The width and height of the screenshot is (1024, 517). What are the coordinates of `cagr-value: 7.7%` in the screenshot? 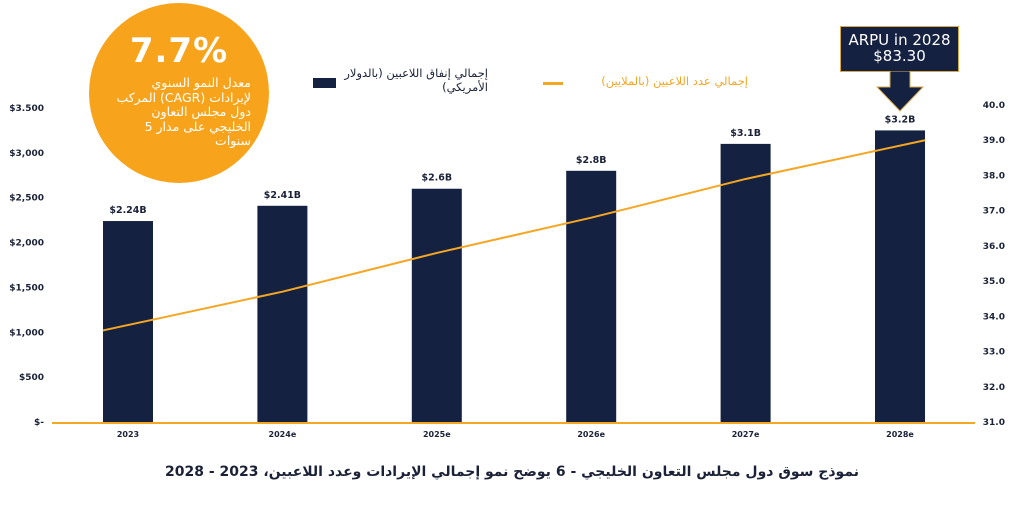 It's located at (179, 51).